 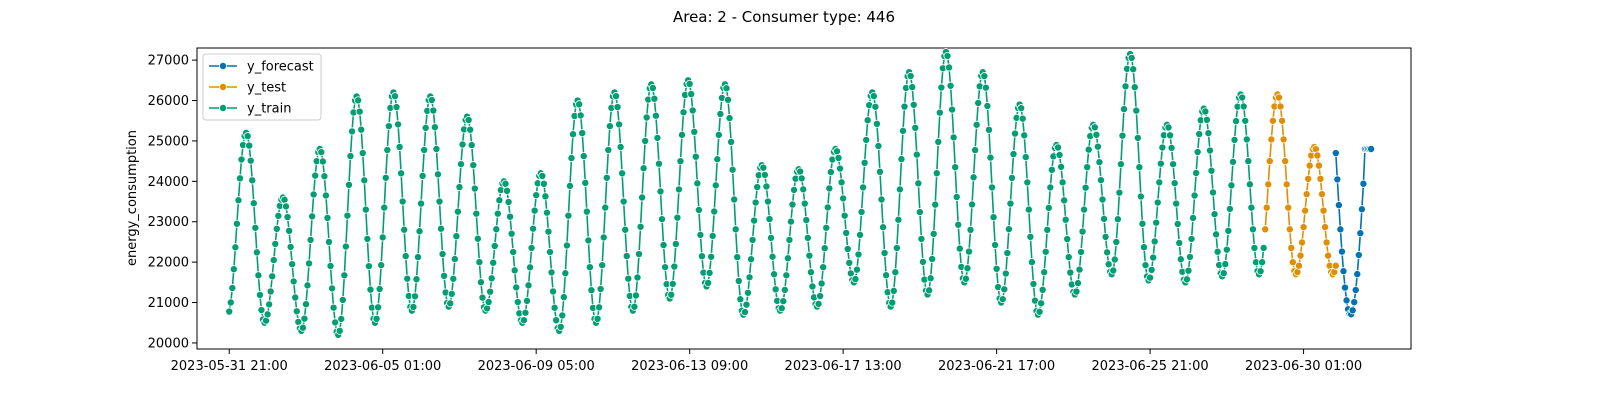 What do you see at coordinates (168, 263) in the screenshot?
I see `y-tick-label: 22000` at bounding box center [168, 263].